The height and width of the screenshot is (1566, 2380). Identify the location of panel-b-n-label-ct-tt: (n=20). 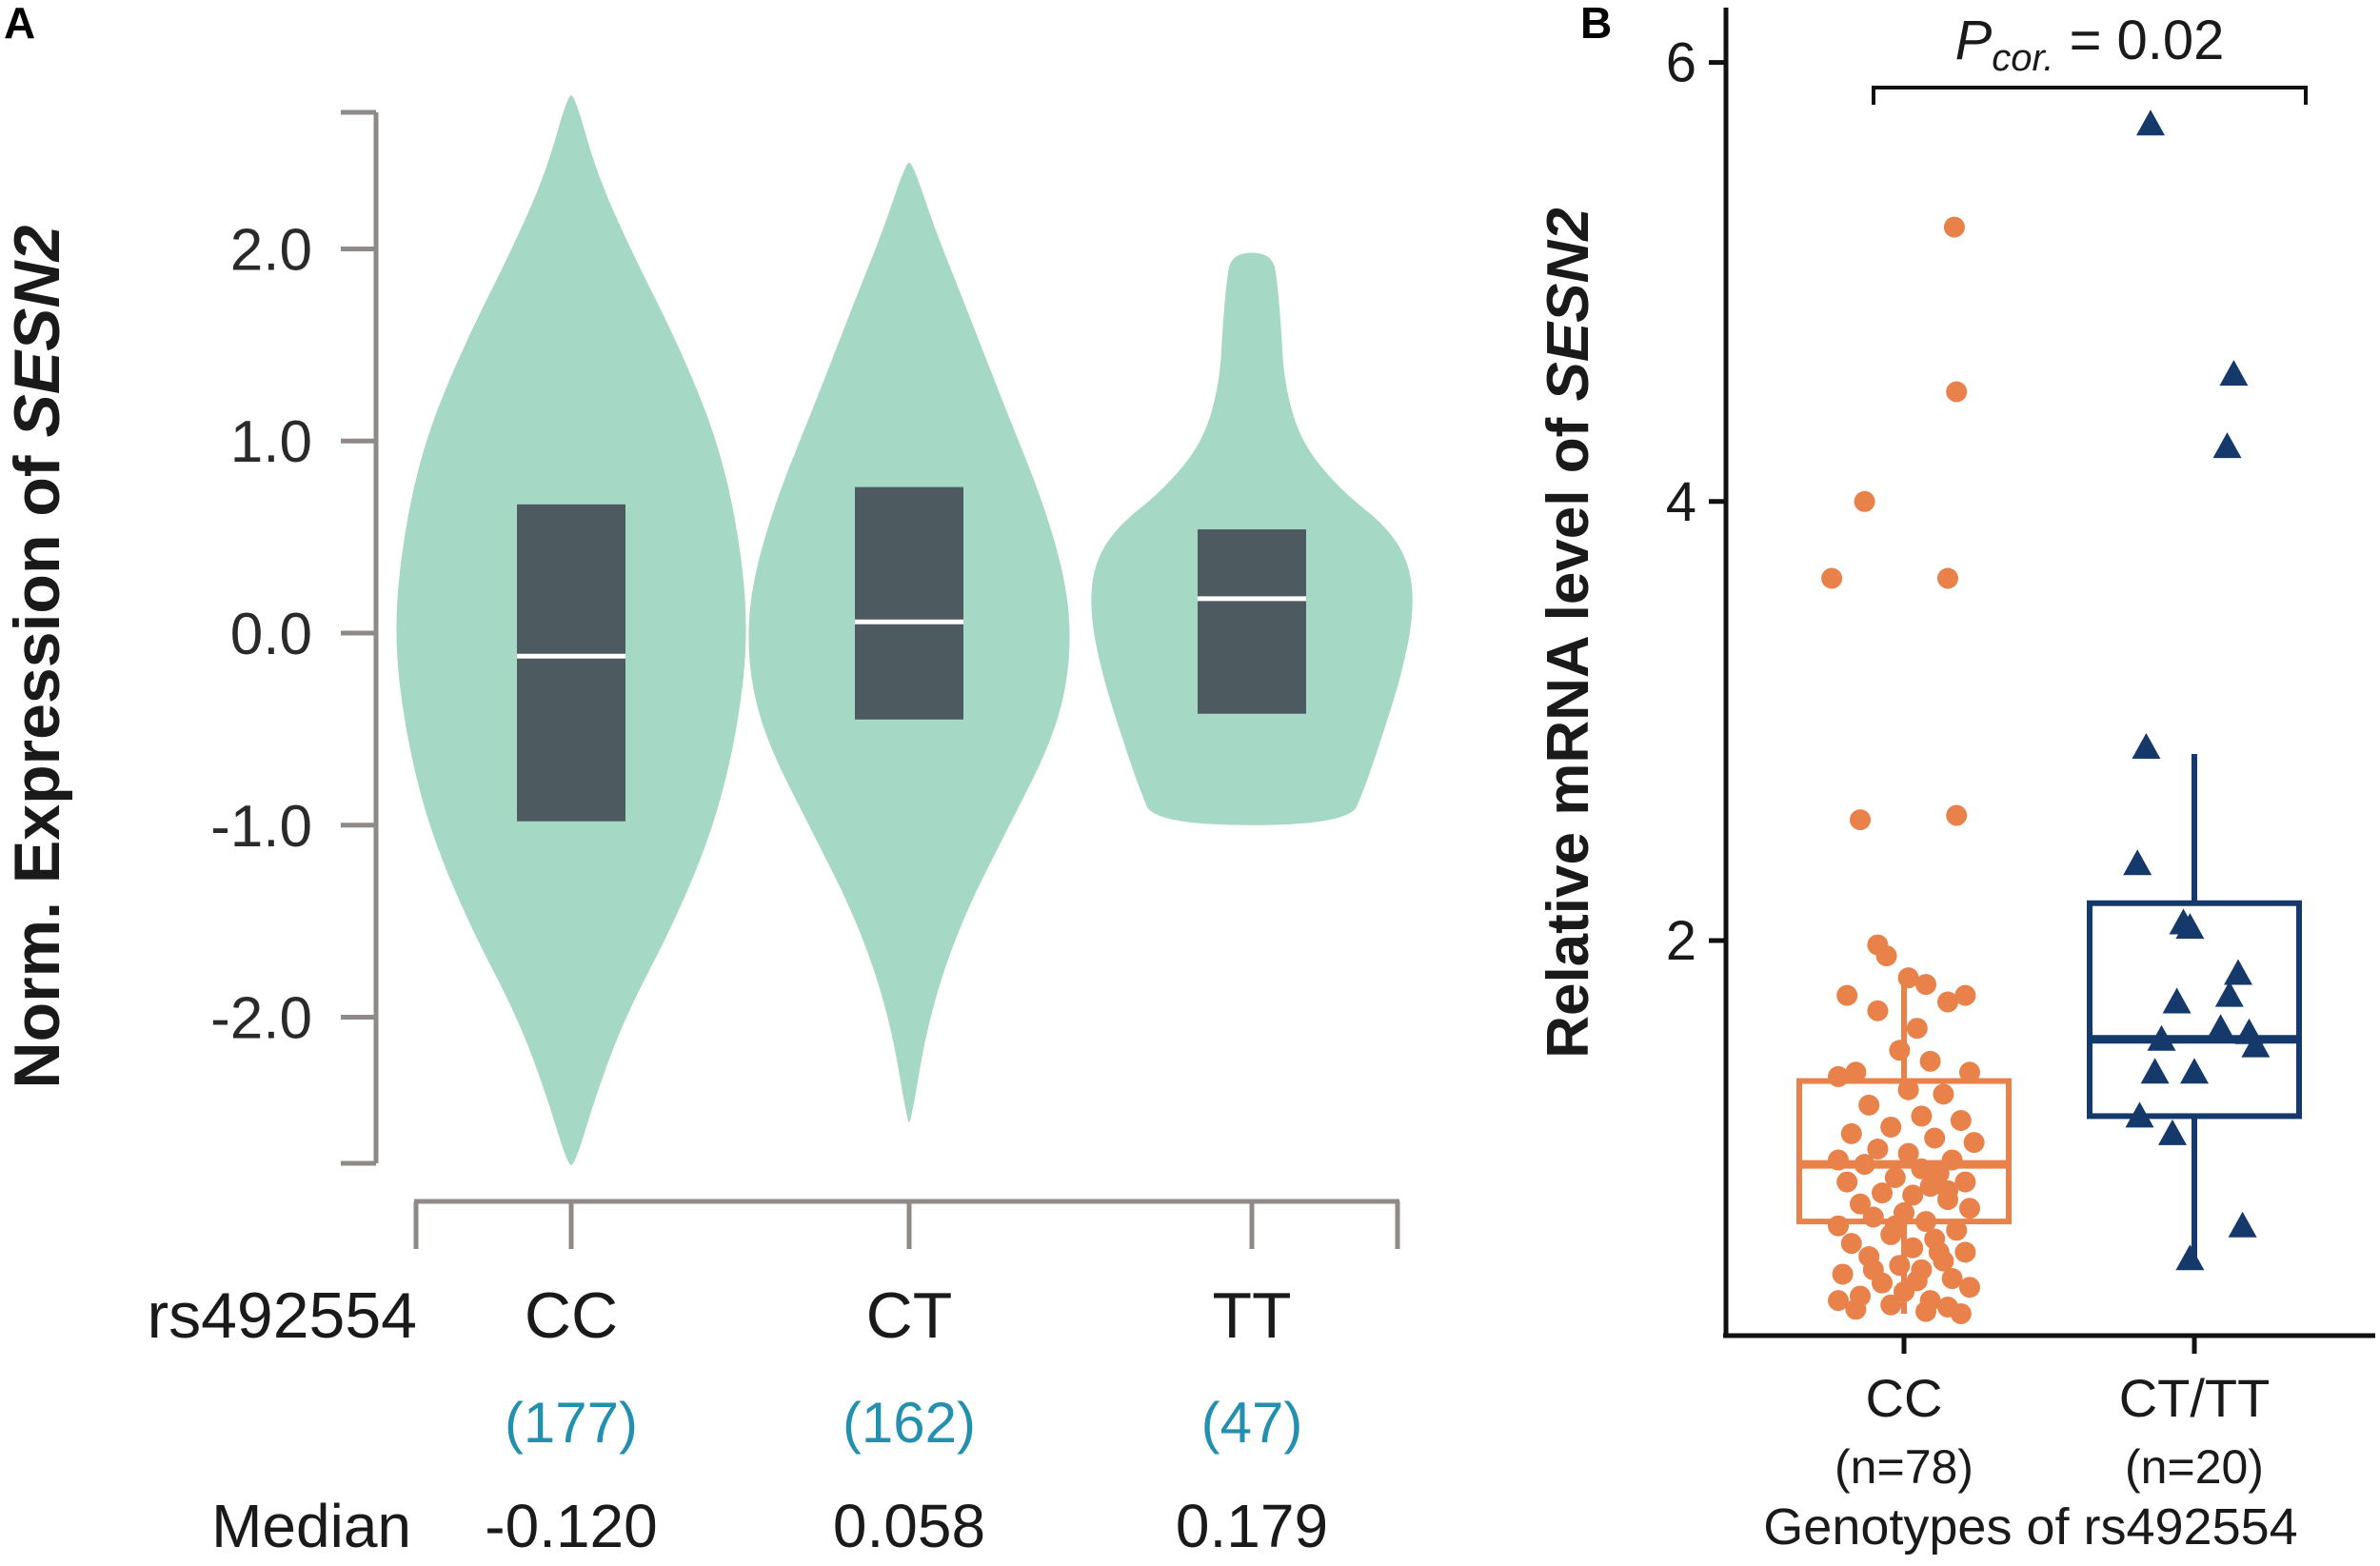
(2194, 1467).